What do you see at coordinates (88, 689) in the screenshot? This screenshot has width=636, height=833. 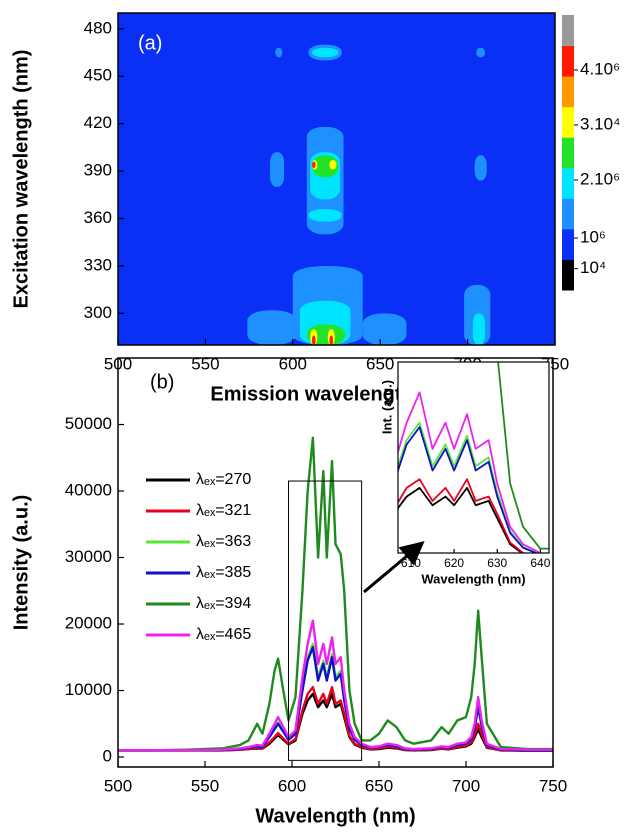 I see `y-tick-label: 10000` at bounding box center [88, 689].